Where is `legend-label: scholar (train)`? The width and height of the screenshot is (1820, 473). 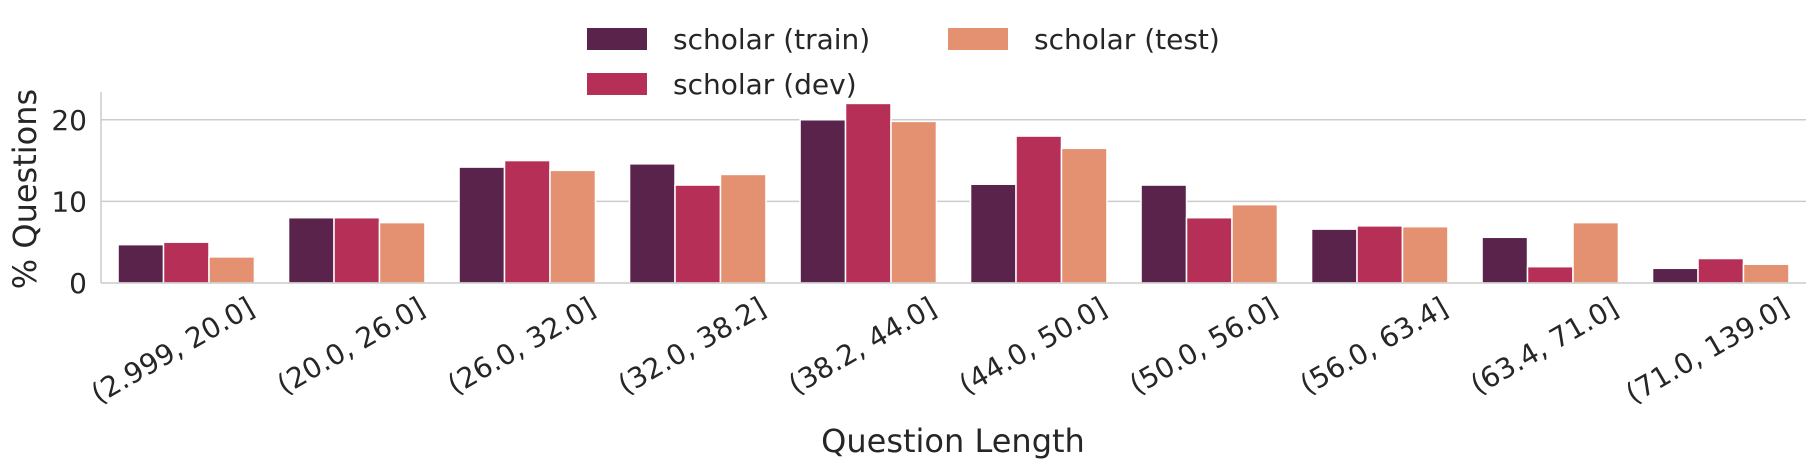 legend-label: scholar (train) is located at coordinates (771, 39).